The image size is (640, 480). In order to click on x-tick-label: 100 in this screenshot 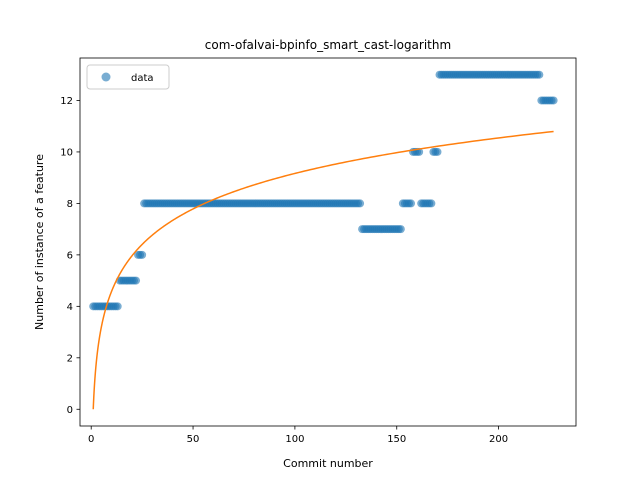, I will do `click(294, 439)`.